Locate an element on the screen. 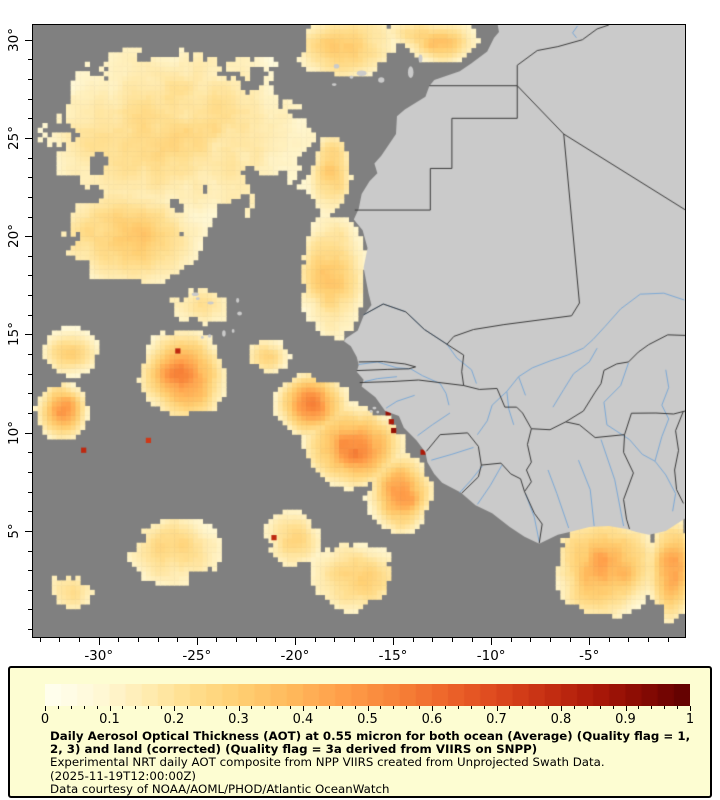 This screenshot has height=800, width=720. y-axis-tick-label: 20° is located at coordinates (14, 236).